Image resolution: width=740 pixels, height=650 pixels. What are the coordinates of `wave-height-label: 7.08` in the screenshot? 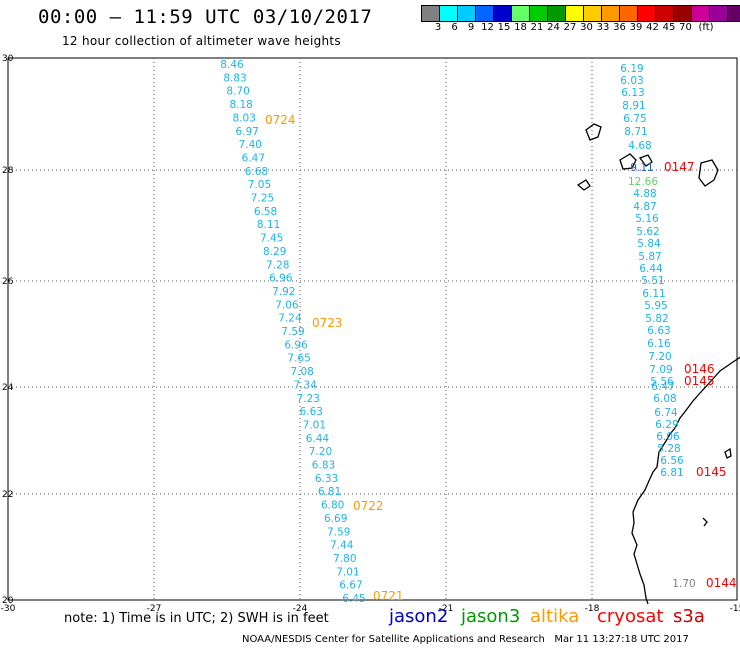 It's located at (301, 372).